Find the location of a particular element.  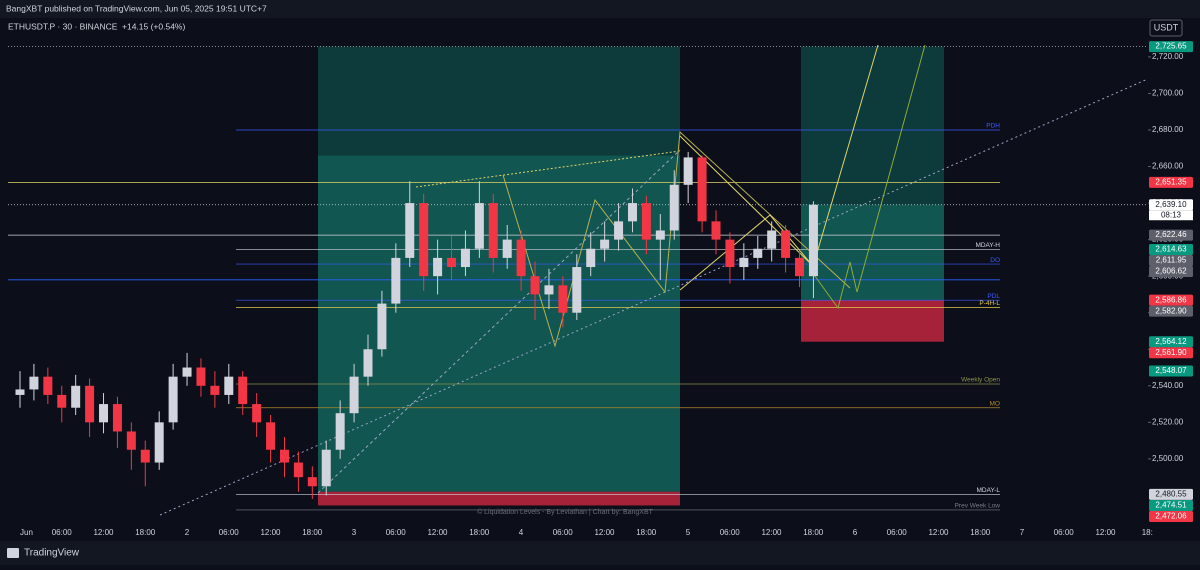

price-marker-label: 2,564.12 is located at coordinates (1171, 341).